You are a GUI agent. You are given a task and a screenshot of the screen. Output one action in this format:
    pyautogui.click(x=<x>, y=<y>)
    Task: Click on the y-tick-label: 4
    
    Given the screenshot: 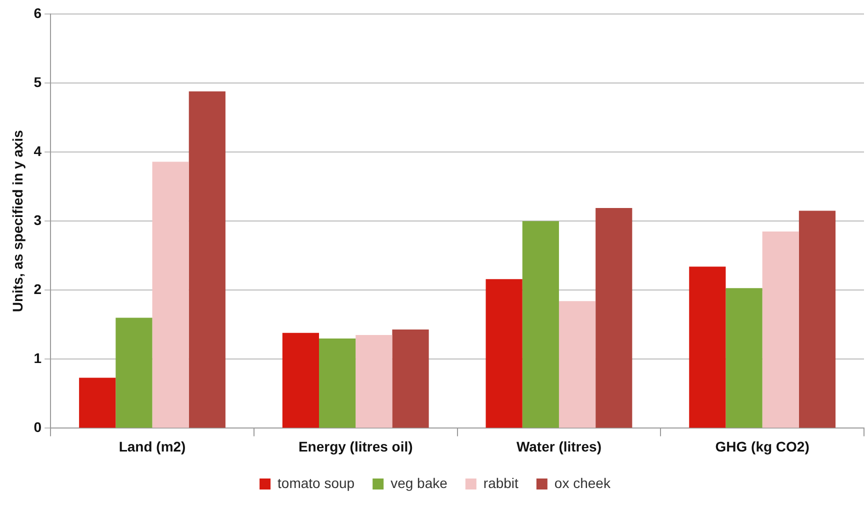 What is the action you would take?
    pyautogui.click(x=38, y=150)
    